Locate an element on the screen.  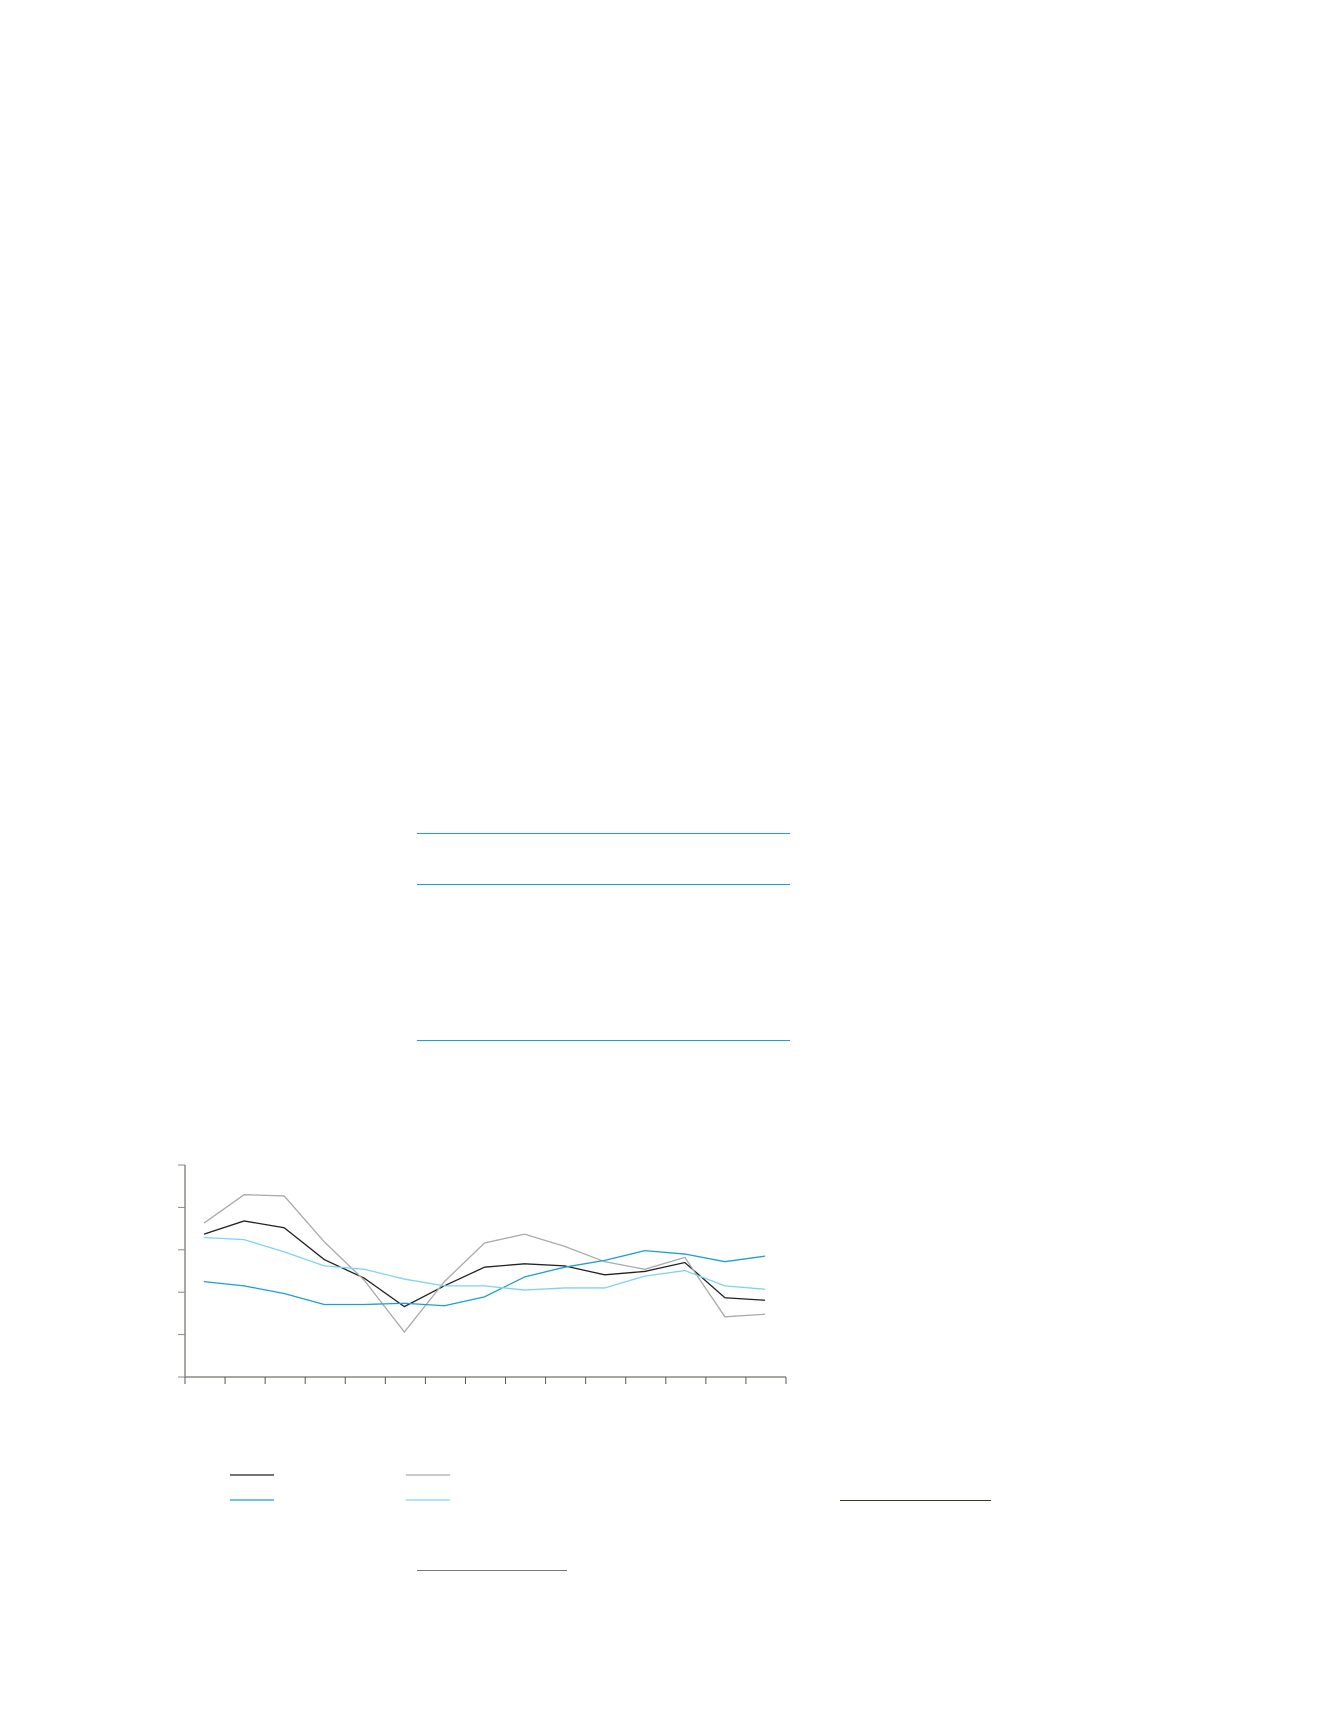
table-rule-bottom is located at coordinates (603, 1040).